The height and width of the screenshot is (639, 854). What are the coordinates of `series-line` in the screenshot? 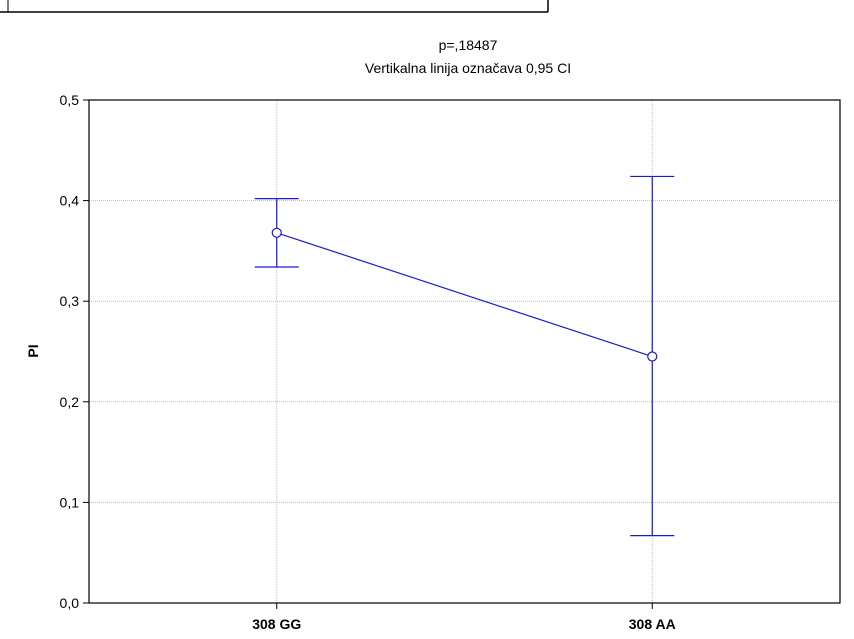 It's located at (464, 295).